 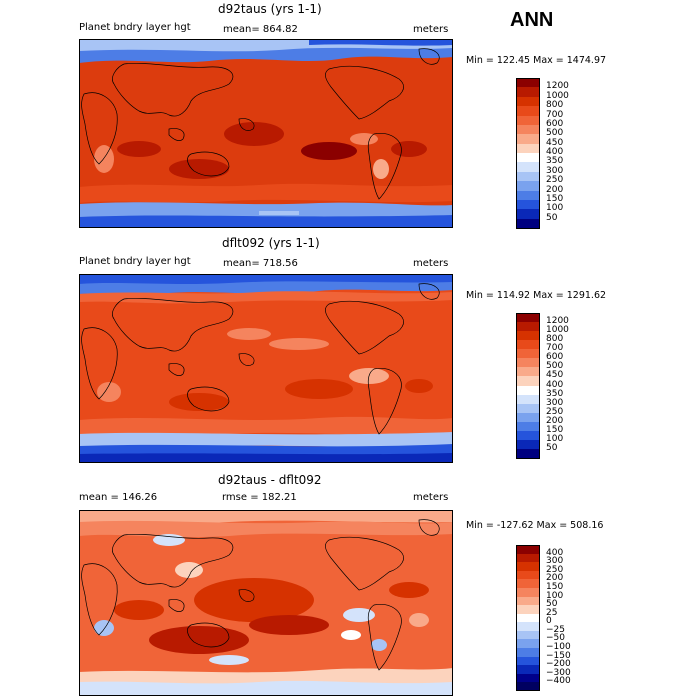 I want to click on colorbar-label: 25, so click(x=552, y=612).